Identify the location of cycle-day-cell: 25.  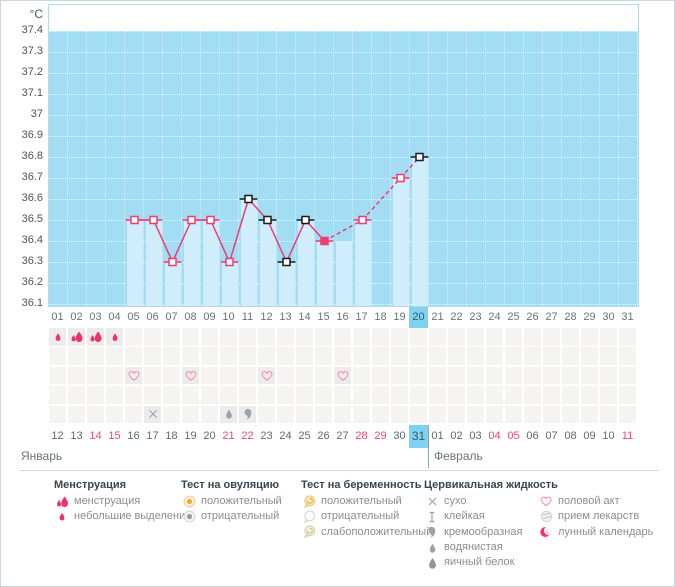
(513, 317).